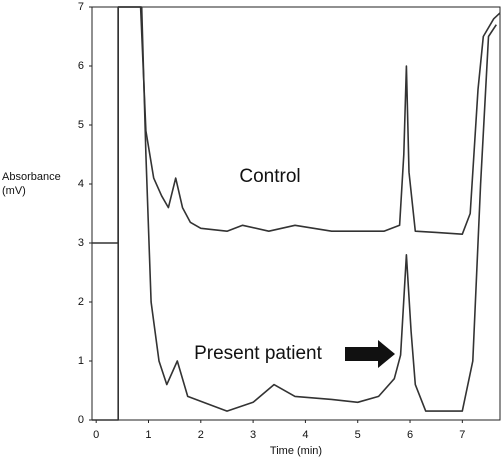 This screenshot has width=502, height=463. What do you see at coordinates (81, 125) in the screenshot?
I see `y-tick-label: 5` at bounding box center [81, 125].